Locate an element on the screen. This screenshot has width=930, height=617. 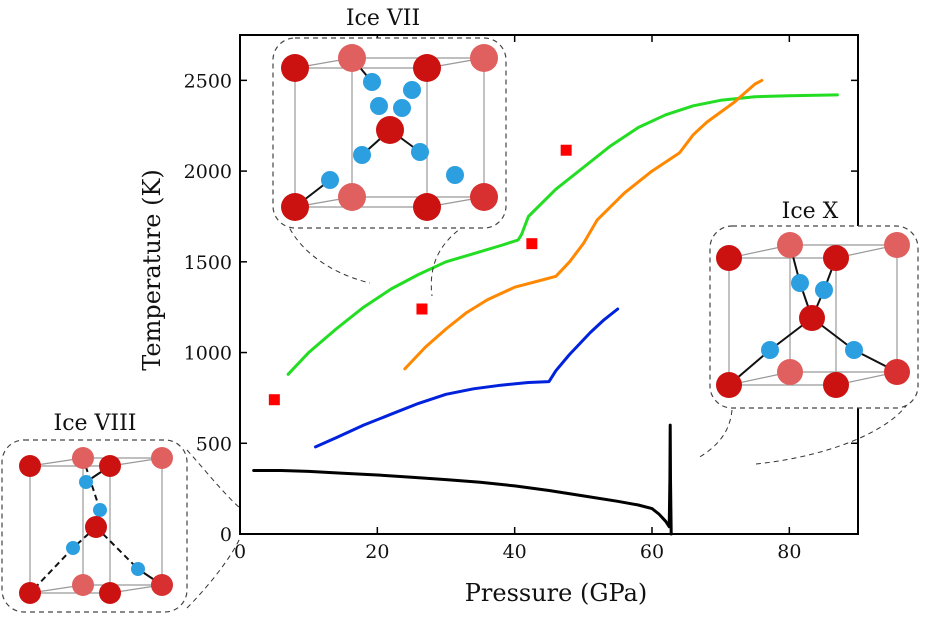
ice8-inset is located at coordinates (94, 526).